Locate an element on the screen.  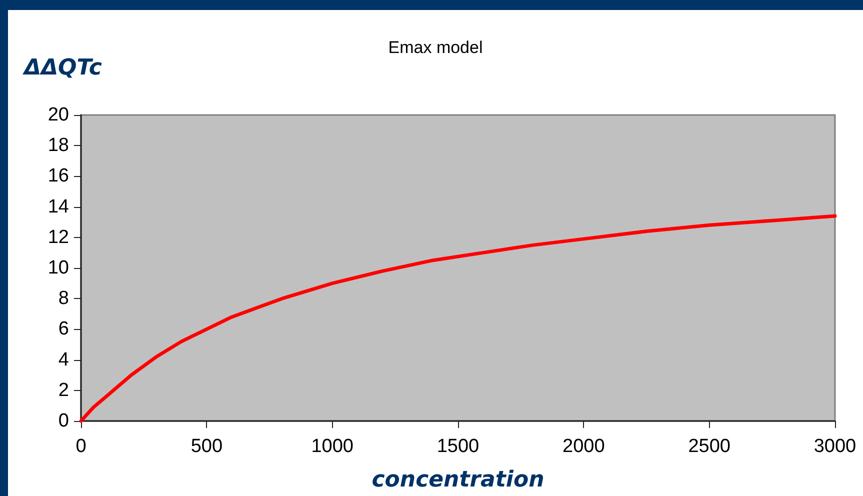
y-tick-label: 18 is located at coordinates (58, 145).